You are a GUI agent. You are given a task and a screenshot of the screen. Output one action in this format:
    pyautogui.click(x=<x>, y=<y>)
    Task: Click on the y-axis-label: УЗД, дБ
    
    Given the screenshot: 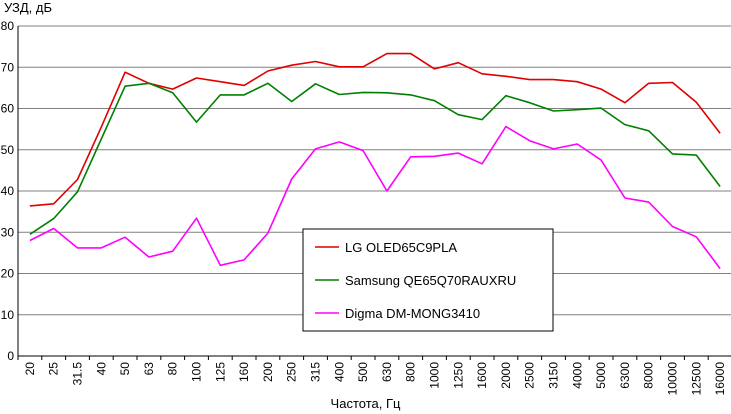 What is the action you would take?
    pyautogui.click(x=28, y=7)
    